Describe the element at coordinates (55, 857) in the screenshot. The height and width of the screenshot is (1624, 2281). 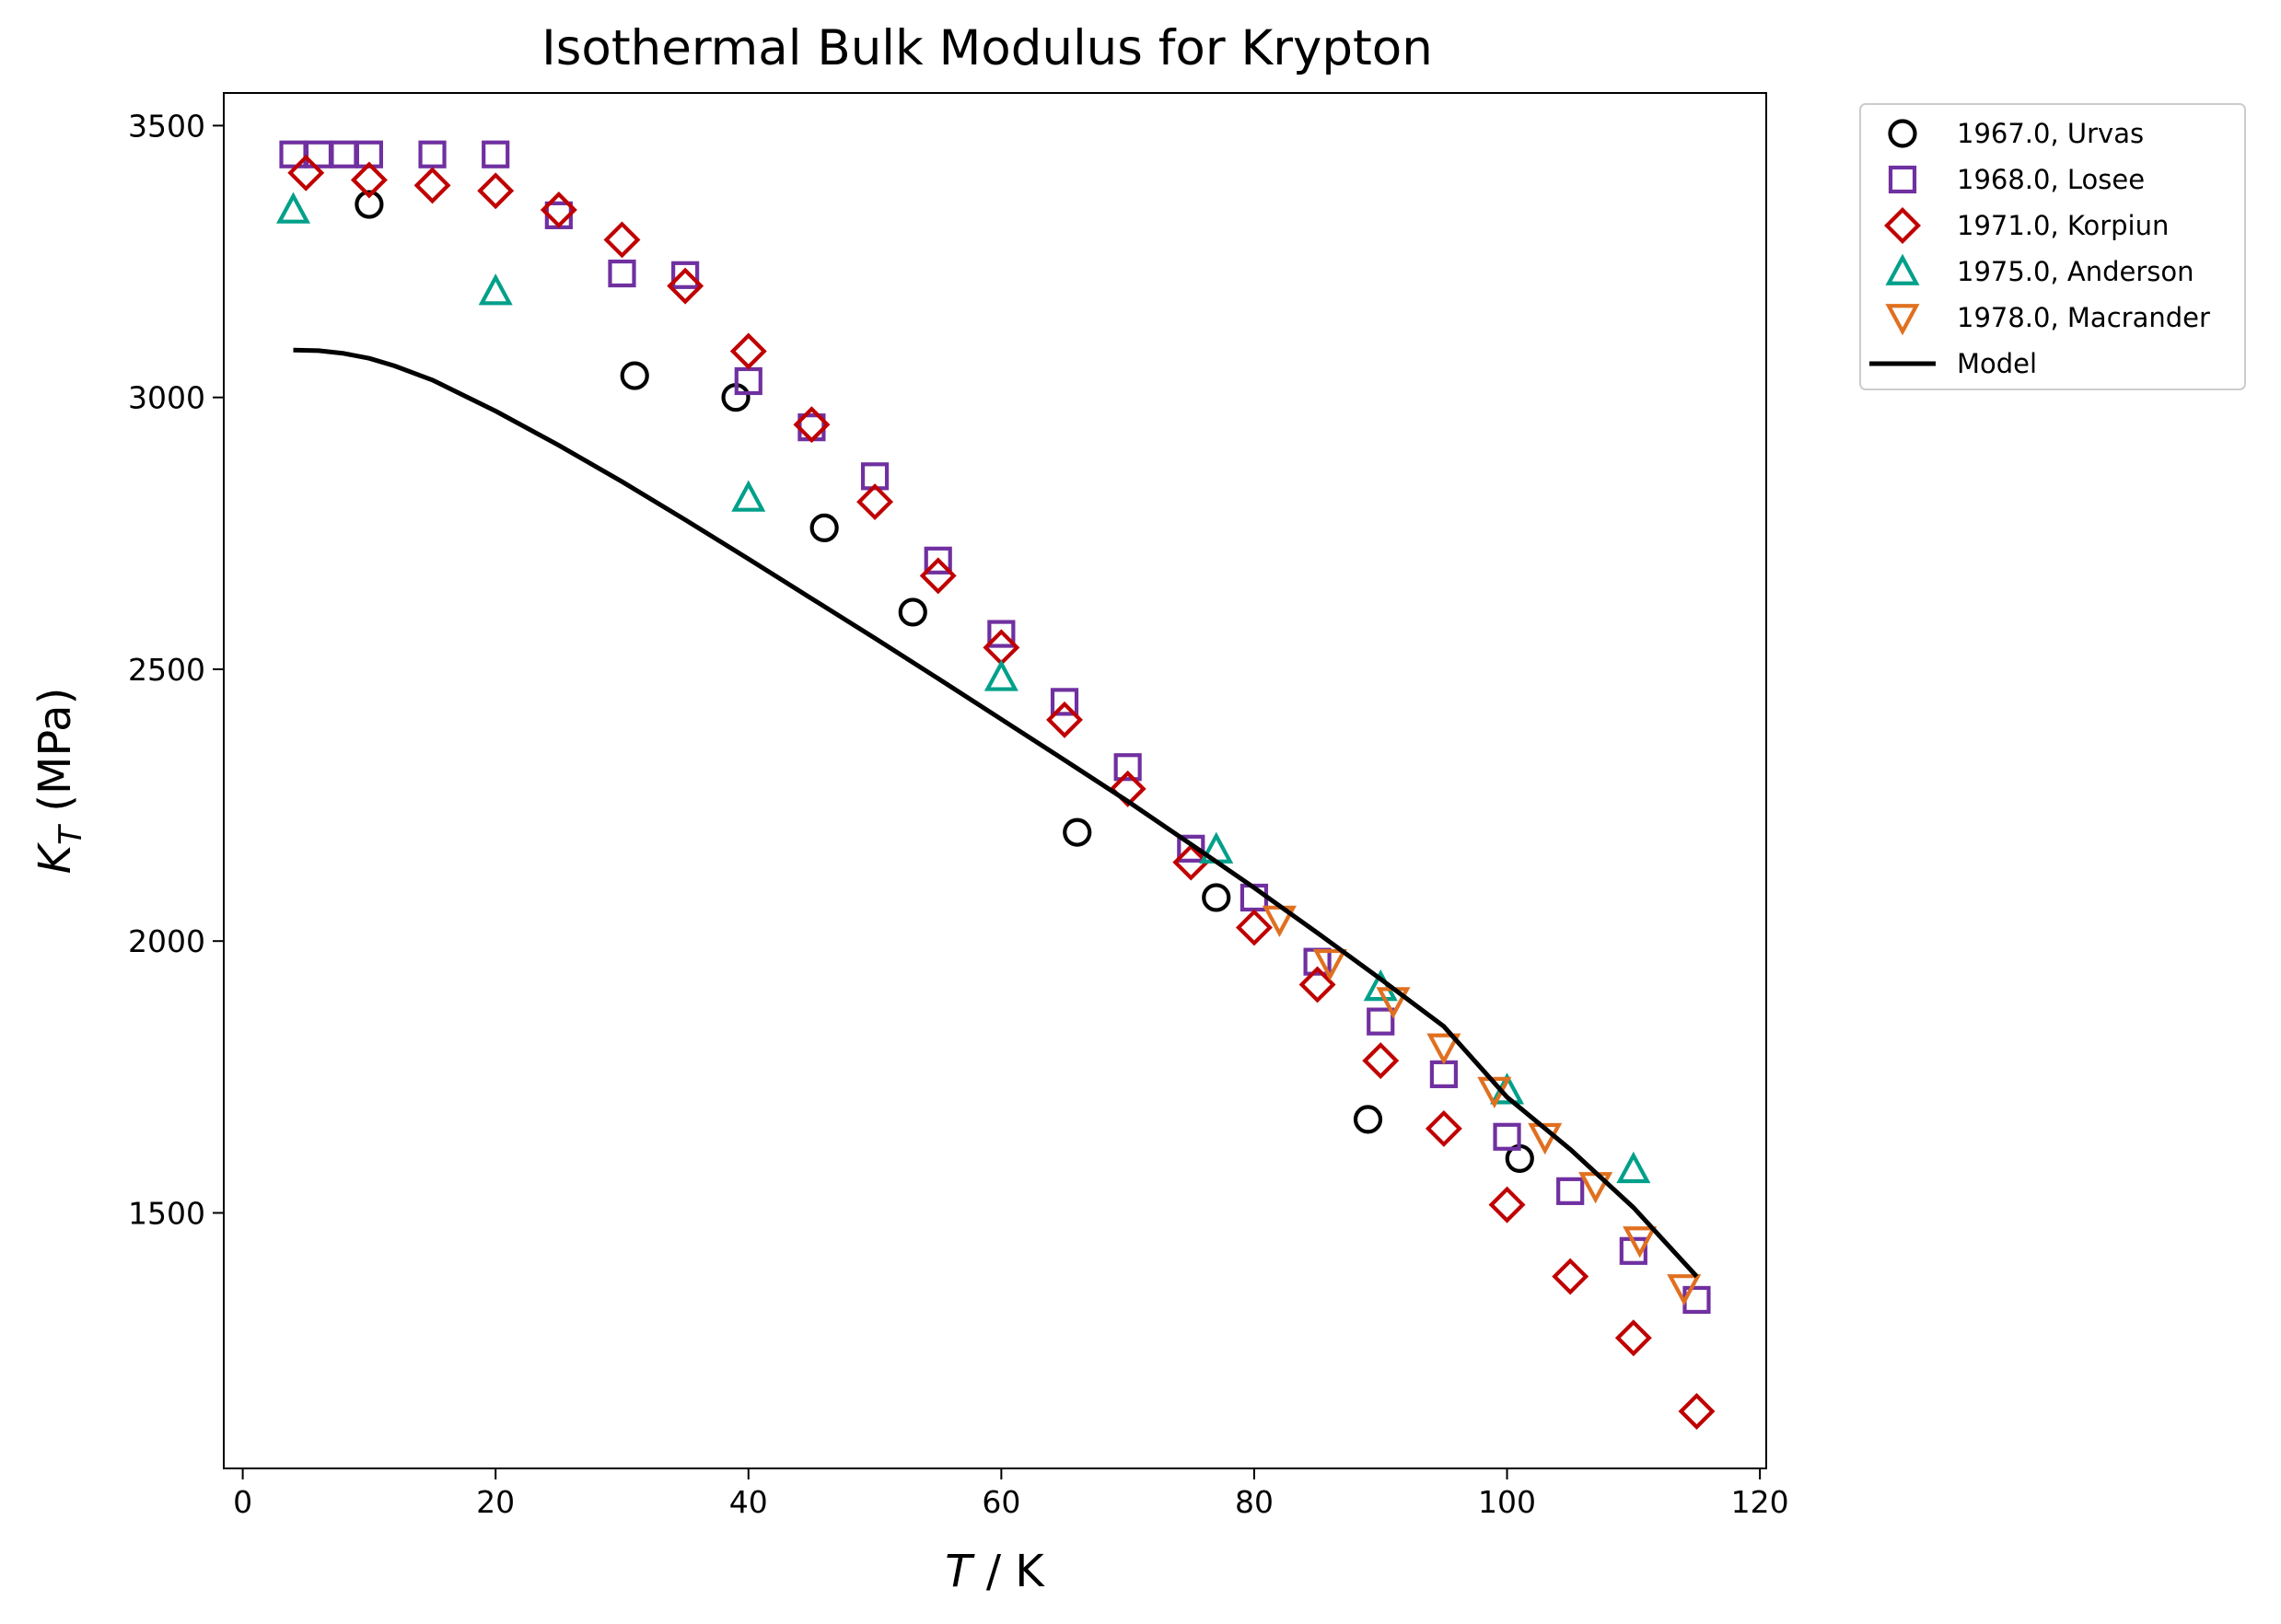
I see `y-axis-symbol: K` at that location.